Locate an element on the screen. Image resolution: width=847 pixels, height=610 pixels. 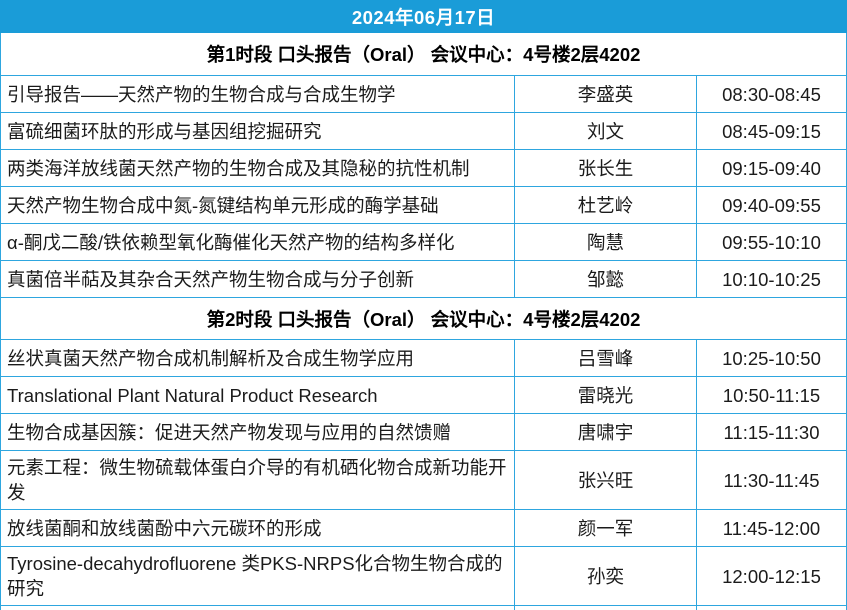
speaker-cell is located at coordinates (605, 608).